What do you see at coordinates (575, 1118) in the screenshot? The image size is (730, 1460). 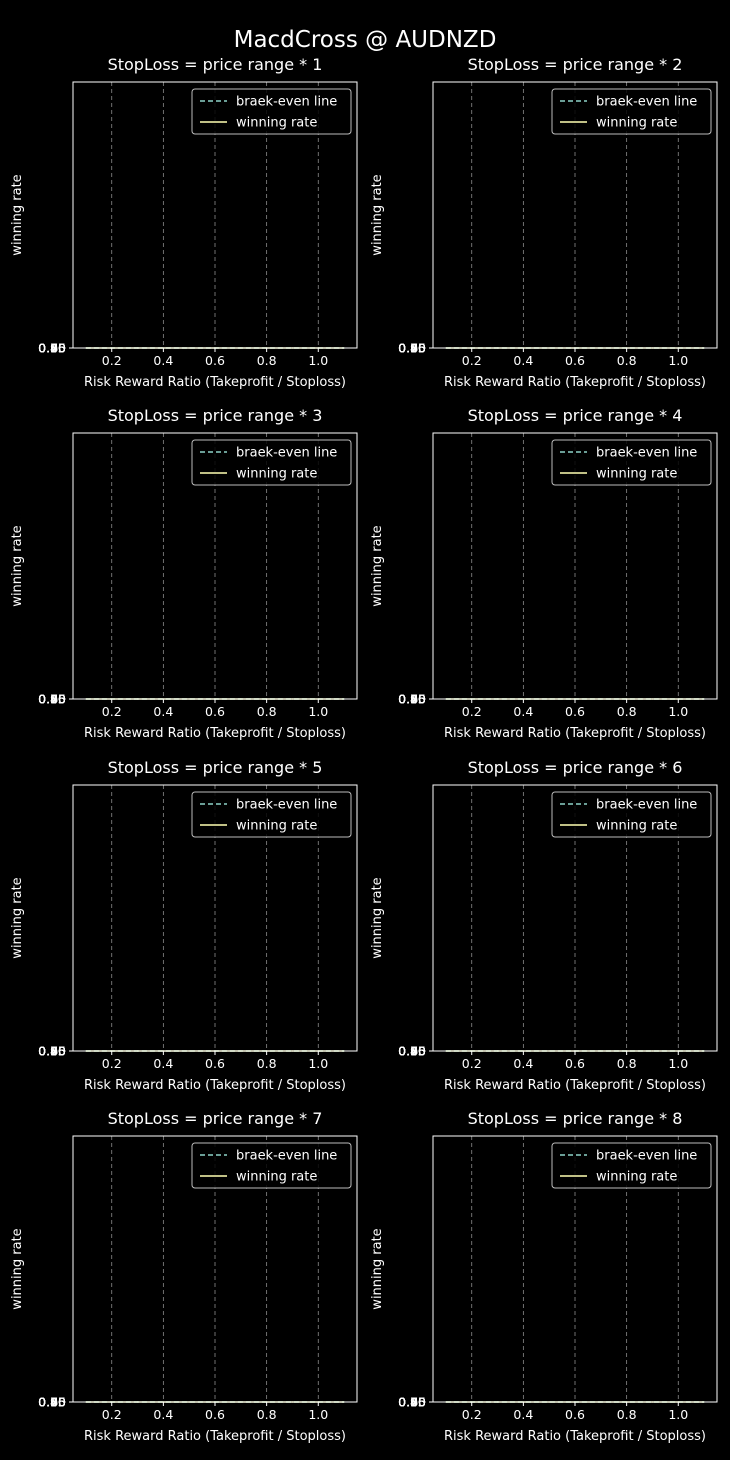 I see `subplot-title: StopLoss = price range * 8` at bounding box center [575, 1118].